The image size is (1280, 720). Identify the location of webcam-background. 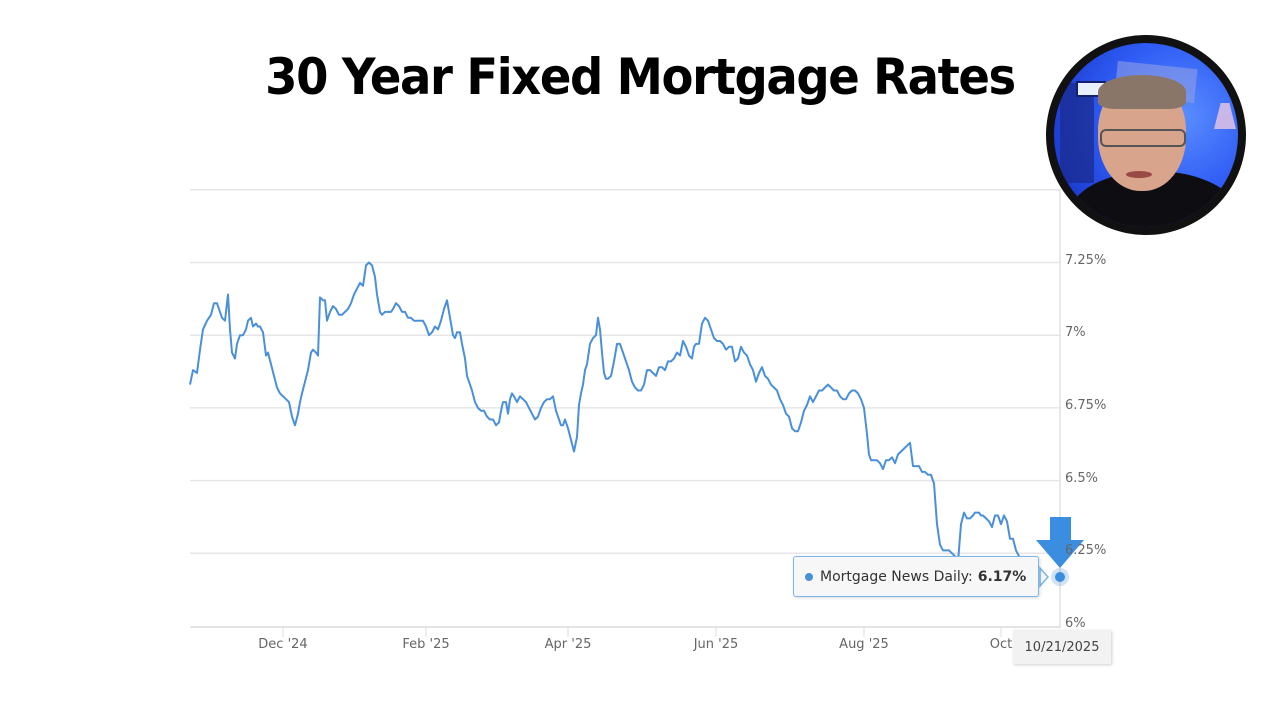
(1146, 135).